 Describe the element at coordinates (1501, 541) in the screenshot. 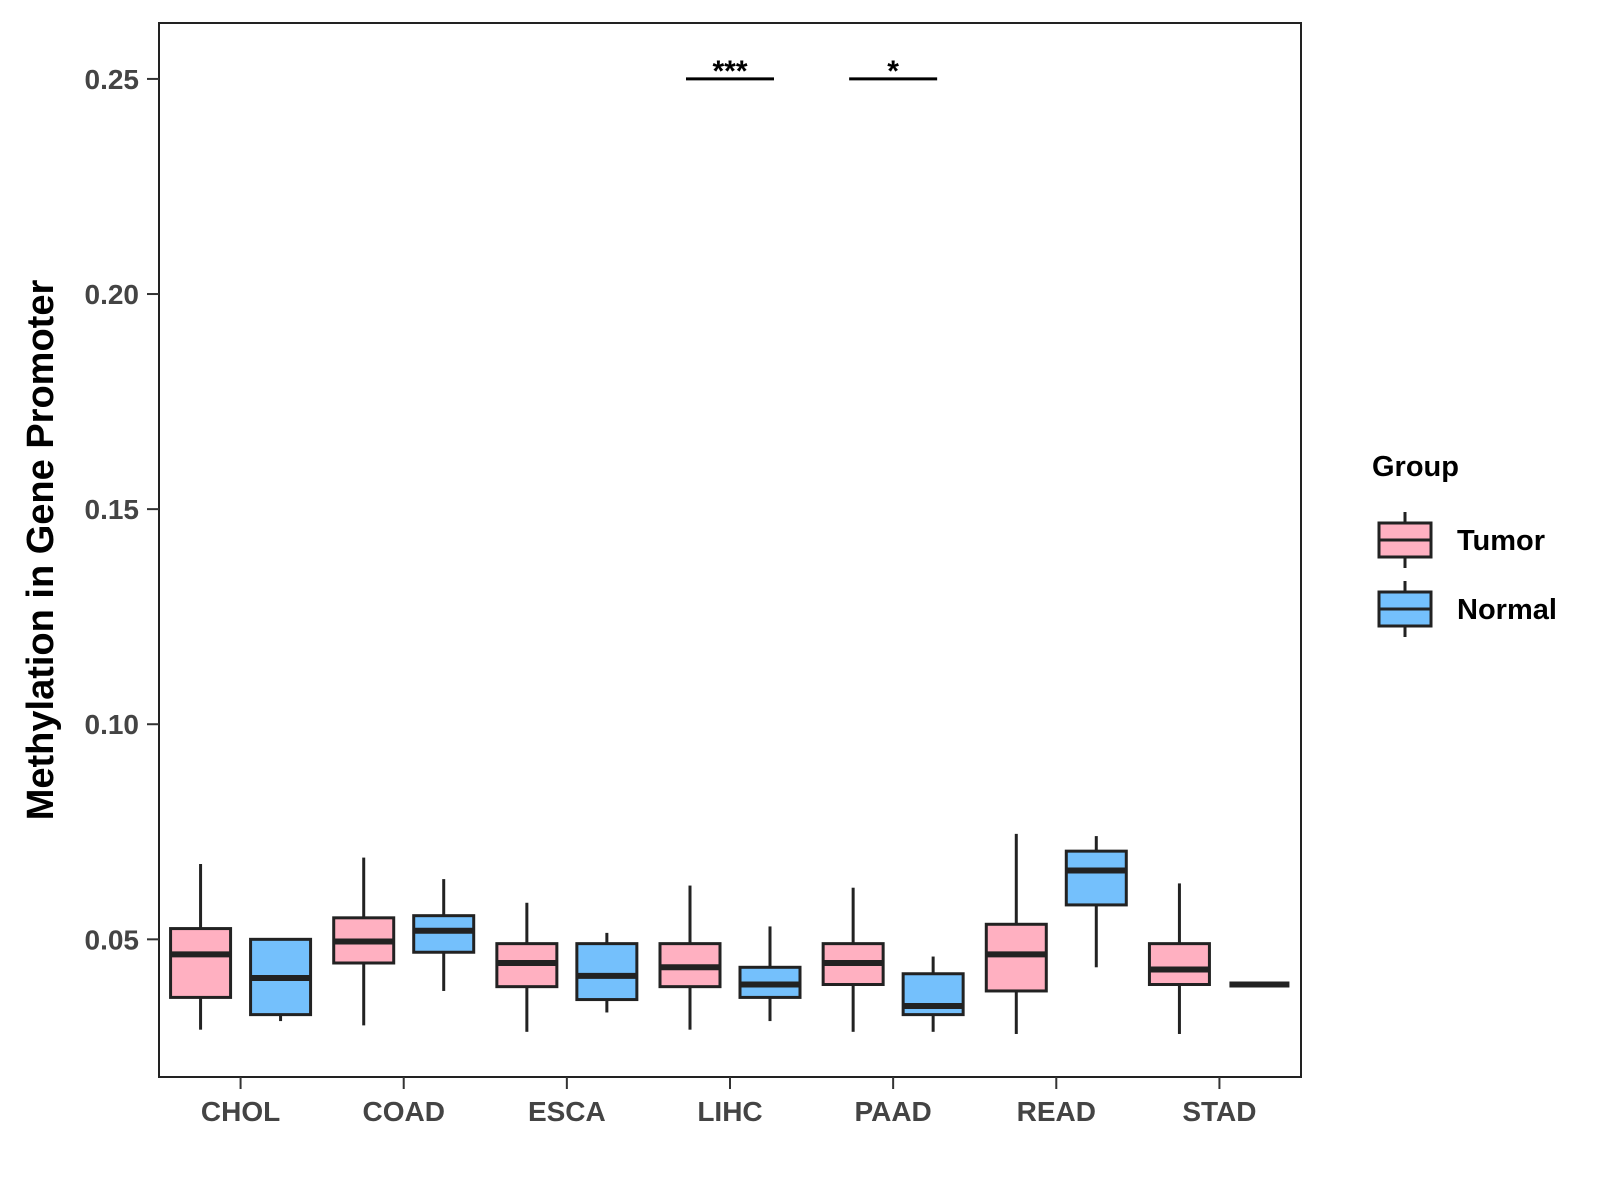

I see `legend-label-tumor: Tumor` at that location.